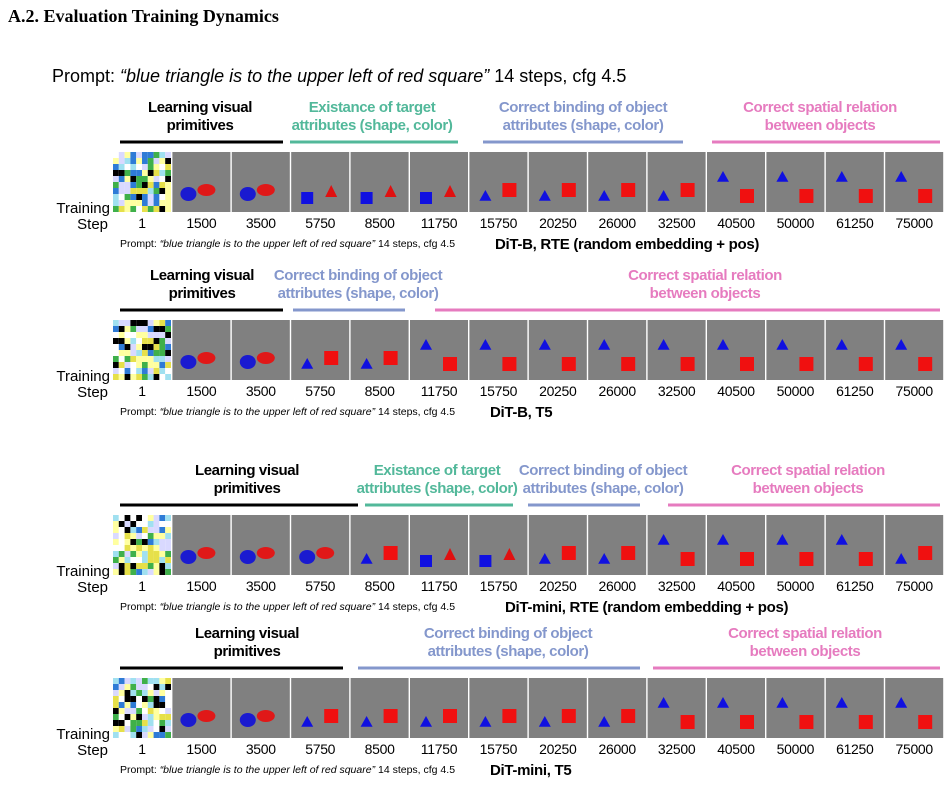 The height and width of the screenshot is (788, 949). I want to click on phase-label: Learning visual, so click(247, 633).